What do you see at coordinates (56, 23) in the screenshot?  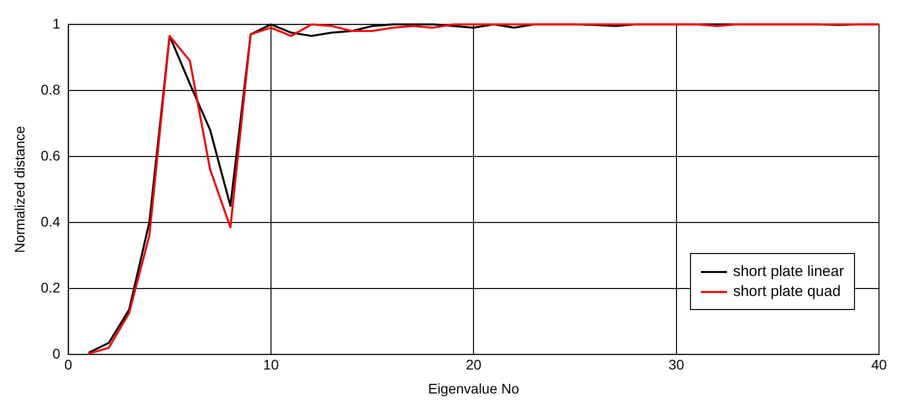 I see `y-tick-label: 1` at bounding box center [56, 23].